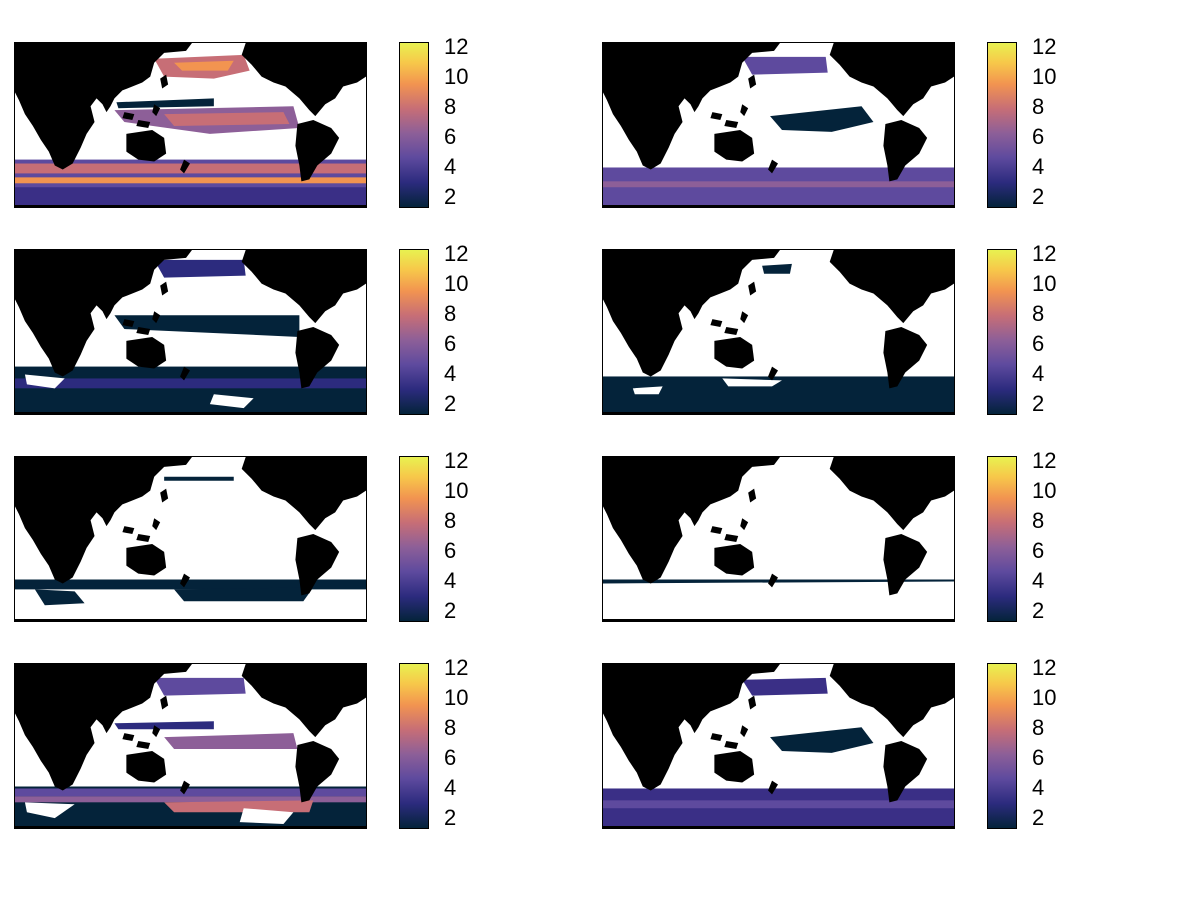 The width and height of the screenshot is (1200, 900). Describe the element at coordinates (450, 166) in the screenshot. I see `cbar1-tick-4: 4` at that location.